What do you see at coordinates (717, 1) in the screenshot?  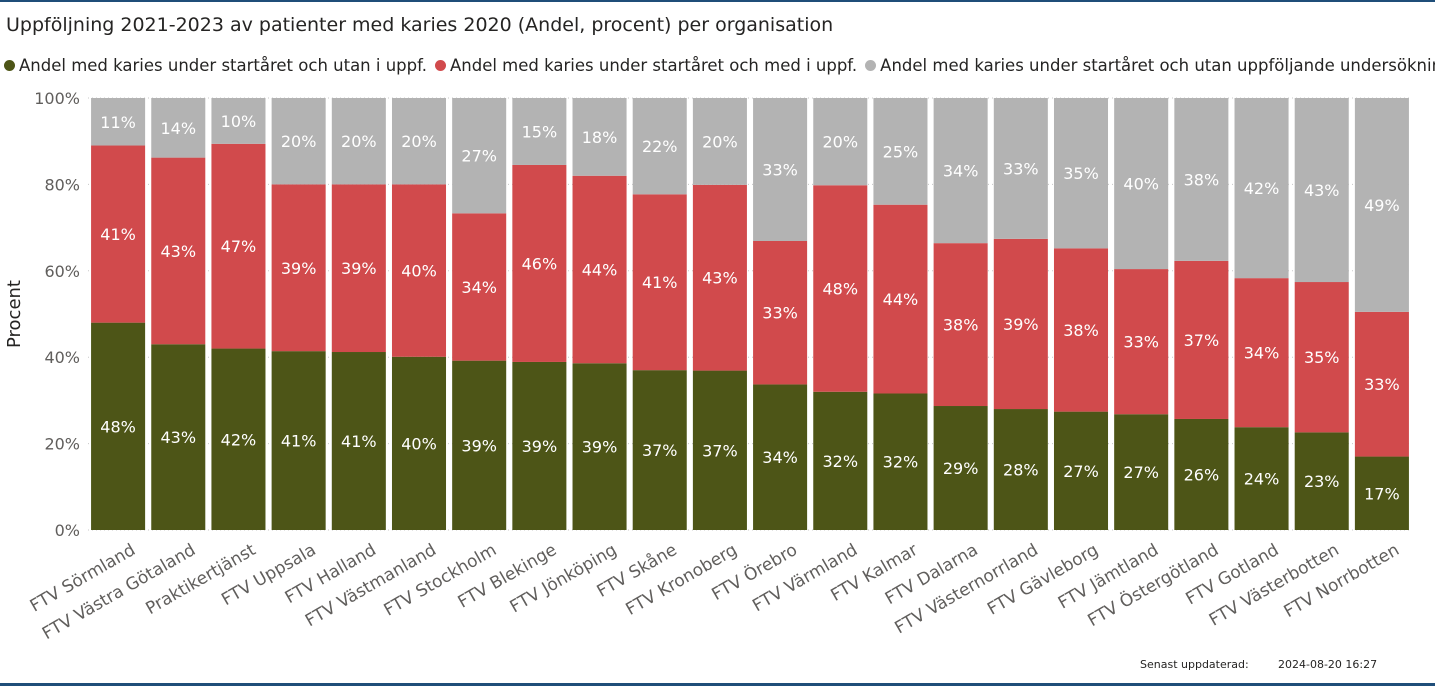 I see `top-rule` at bounding box center [717, 1].